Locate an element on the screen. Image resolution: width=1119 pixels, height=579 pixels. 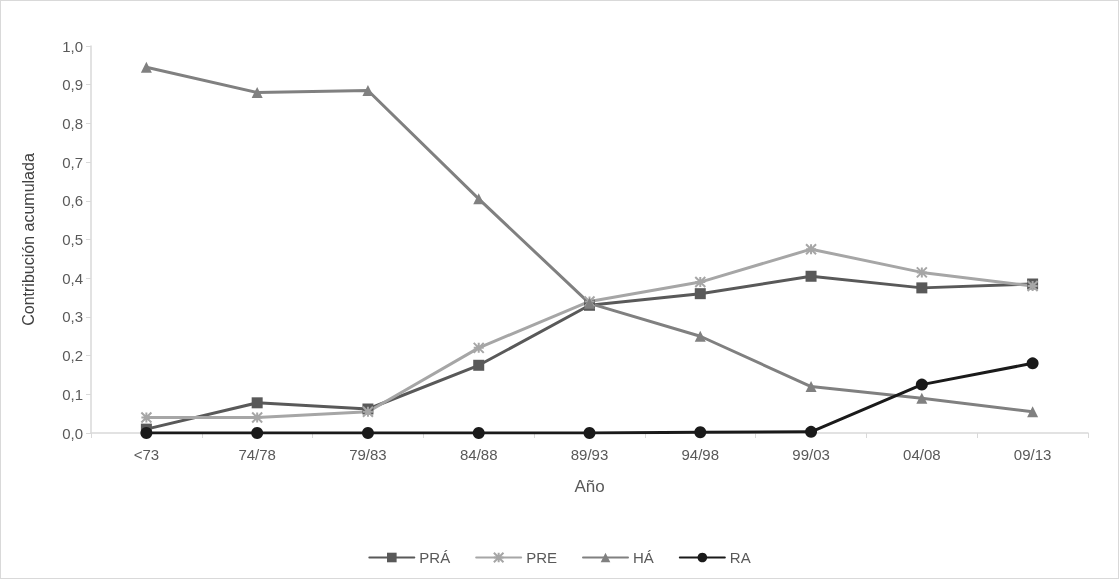
y-axis-title: Contribución acumulada is located at coordinates (28, 239).